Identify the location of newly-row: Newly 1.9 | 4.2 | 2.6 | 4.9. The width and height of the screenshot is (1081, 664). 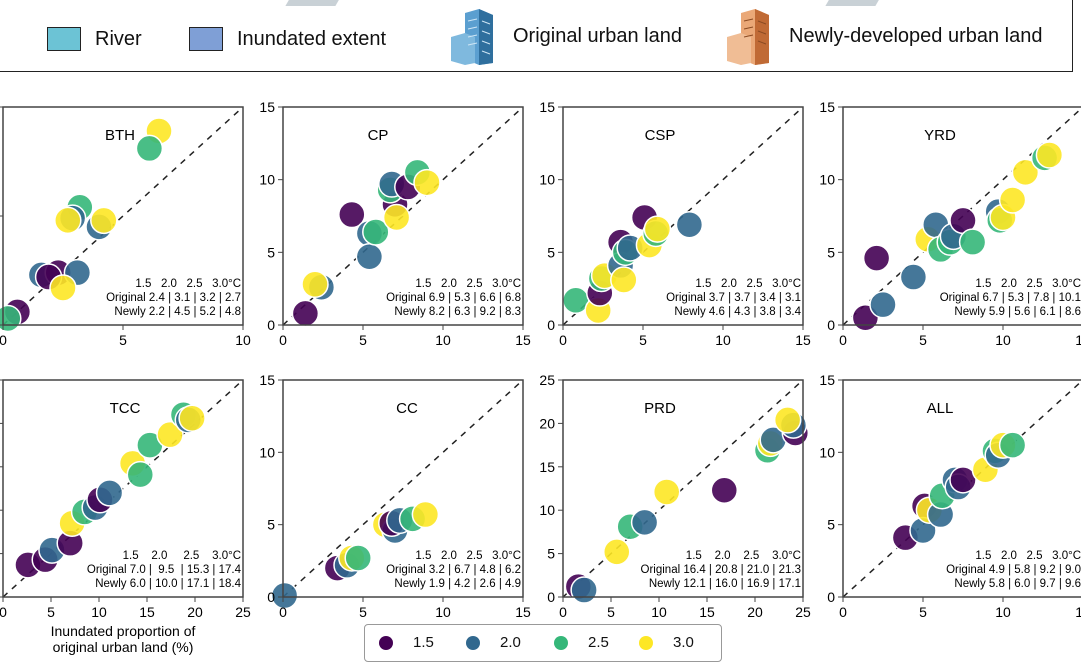
(457, 584).